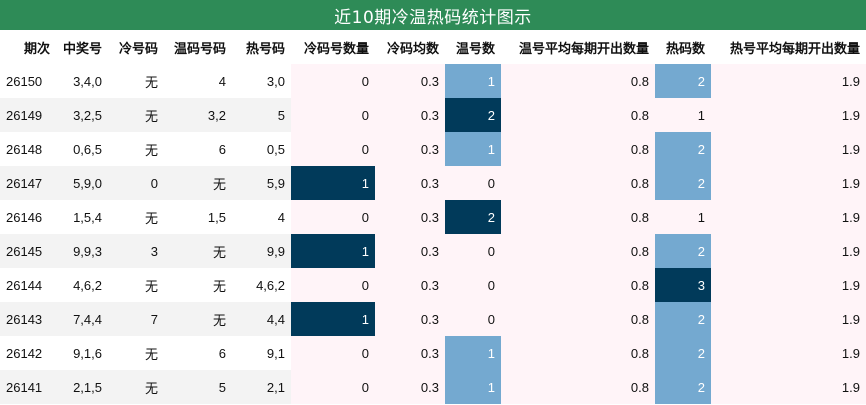 This screenshot has height=405, width=866. I want to click on cell-winning-number: 2,1,5, so click(82, 387).